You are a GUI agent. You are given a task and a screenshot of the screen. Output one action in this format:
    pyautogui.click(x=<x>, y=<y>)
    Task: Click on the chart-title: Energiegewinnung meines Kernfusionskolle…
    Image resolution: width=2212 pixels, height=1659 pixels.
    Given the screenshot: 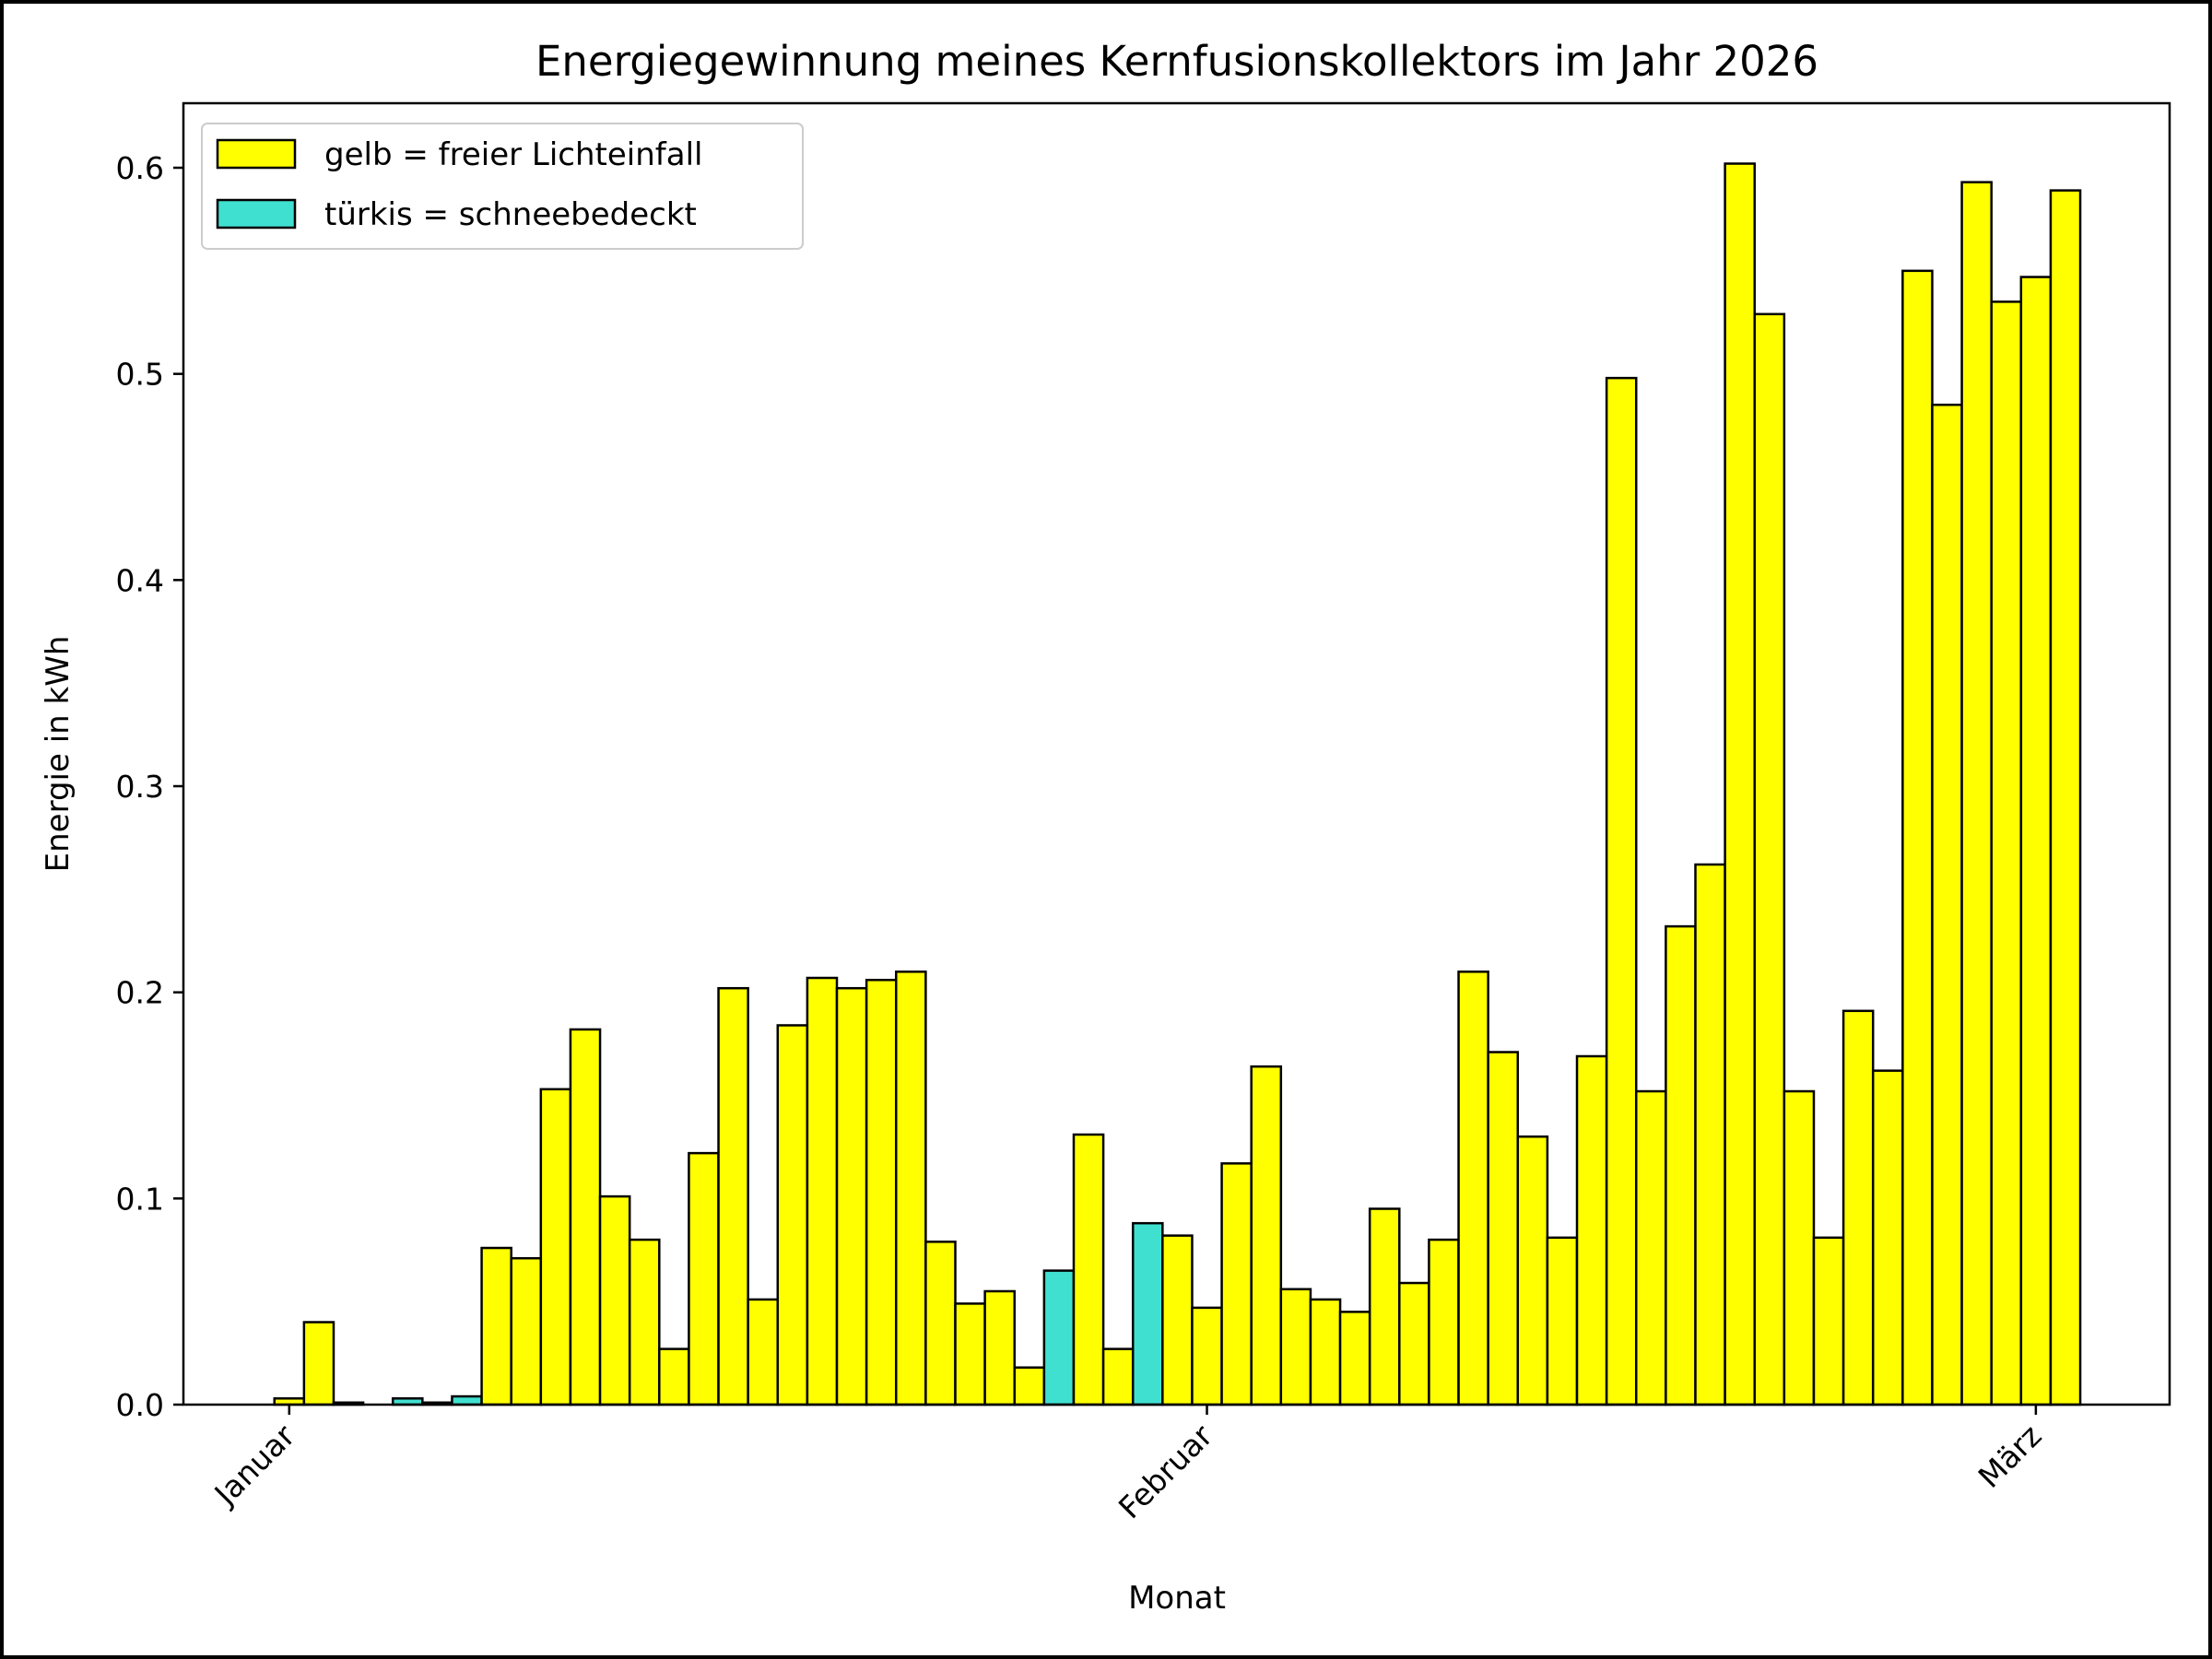 What is the action you would take?
    pyautogui.click(x=1176, y=61)
    